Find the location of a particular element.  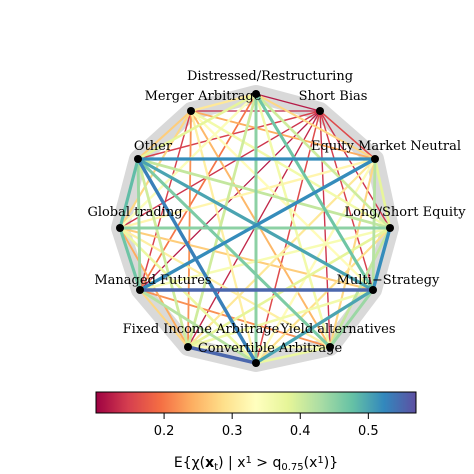

edge-long_short-convertible is located at coordinates (323, 295).